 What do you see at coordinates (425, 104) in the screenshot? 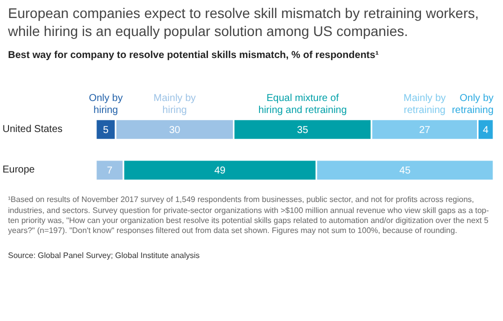
I see `series-label: Mainly by retraining` at bounding box center [425, 104].